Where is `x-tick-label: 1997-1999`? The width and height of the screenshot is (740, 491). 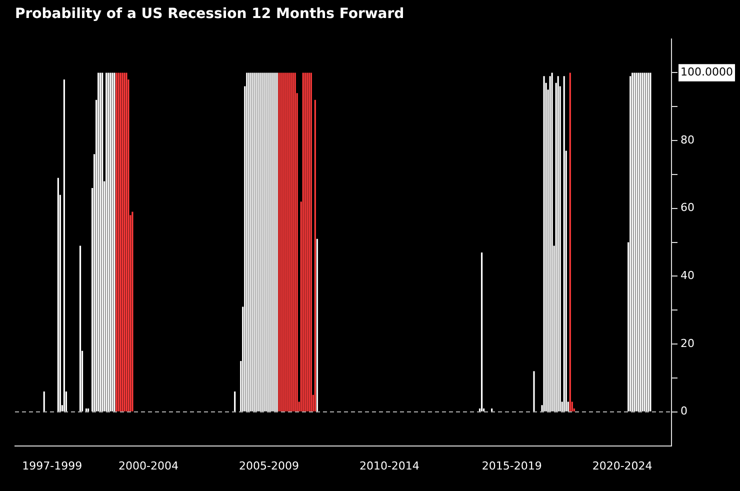
x-tick-label: 1997-1999 is located at coordinates (52, 465).